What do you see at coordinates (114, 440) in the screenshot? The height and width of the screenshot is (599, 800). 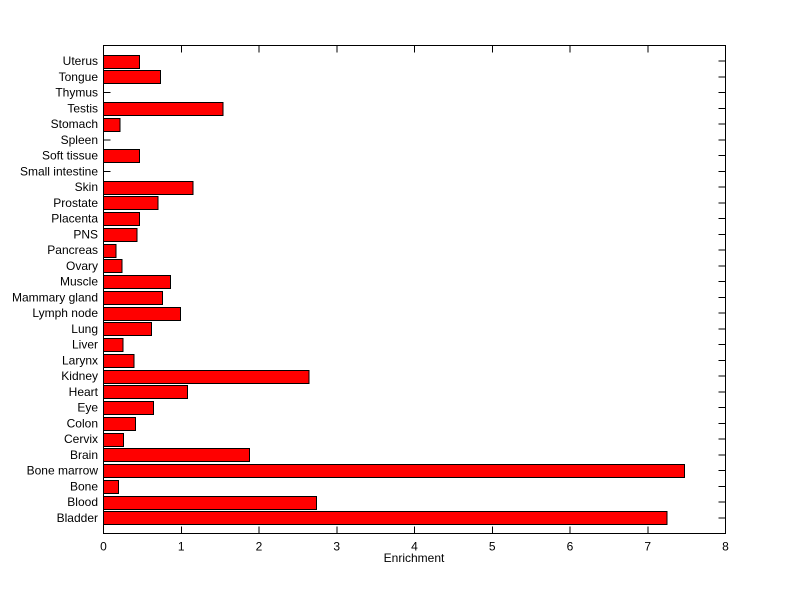 I see `bar-cervix` at bounding box center [114, 440].